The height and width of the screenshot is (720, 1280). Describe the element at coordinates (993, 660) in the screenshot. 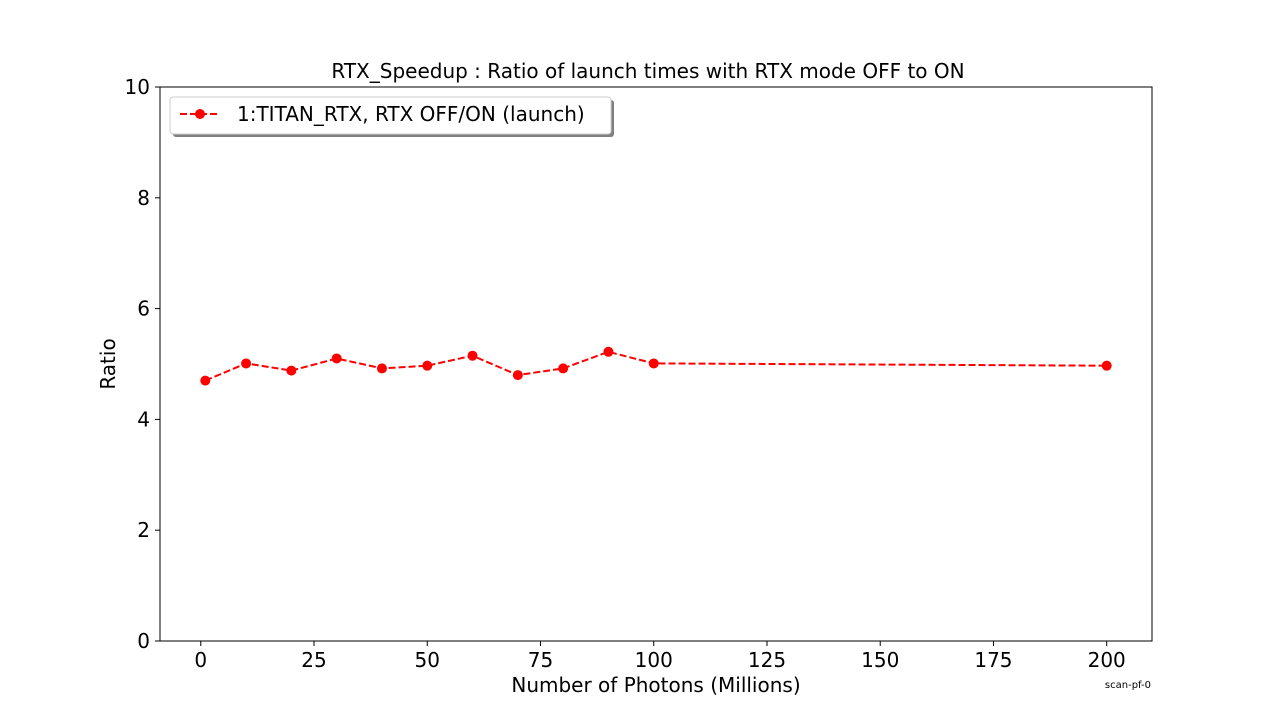

I see `x-tick-label: 175` at that location.